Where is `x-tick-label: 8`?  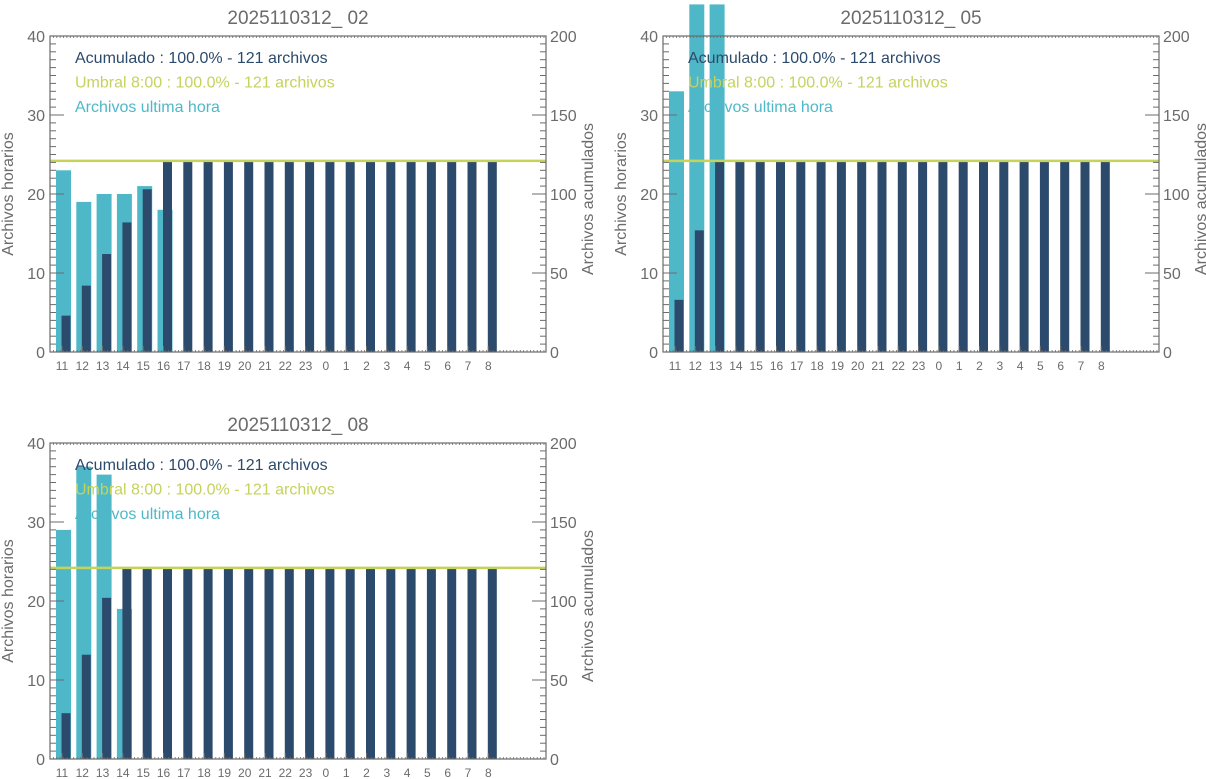
x-tick-label: 8 is located at coordinates (488, 366).